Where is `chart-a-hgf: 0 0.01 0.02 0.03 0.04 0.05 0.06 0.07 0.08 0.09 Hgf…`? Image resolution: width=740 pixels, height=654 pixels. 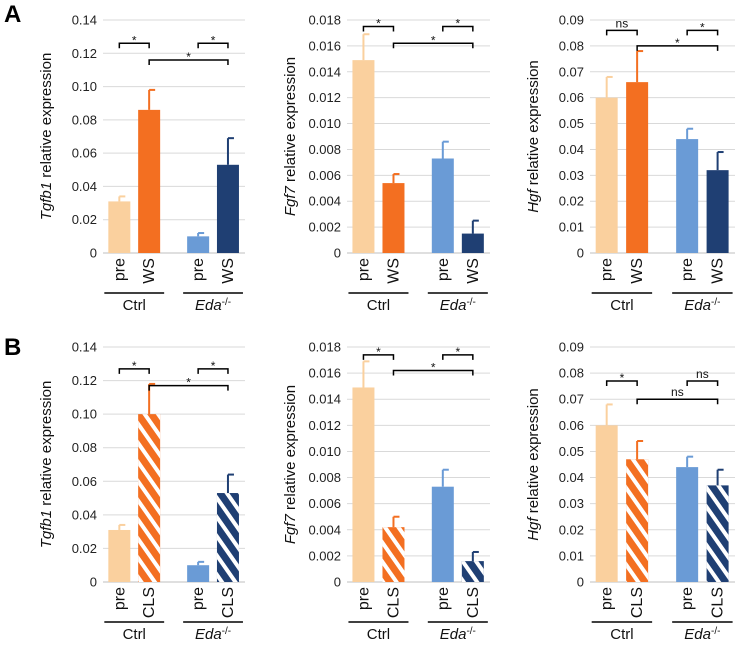 chart-a-hgf: 0 0.01 0.02 0.03 0.04 0.05 0.06 0.07 0.08 0.09 Hgf… is located at coordinates (630, 163).